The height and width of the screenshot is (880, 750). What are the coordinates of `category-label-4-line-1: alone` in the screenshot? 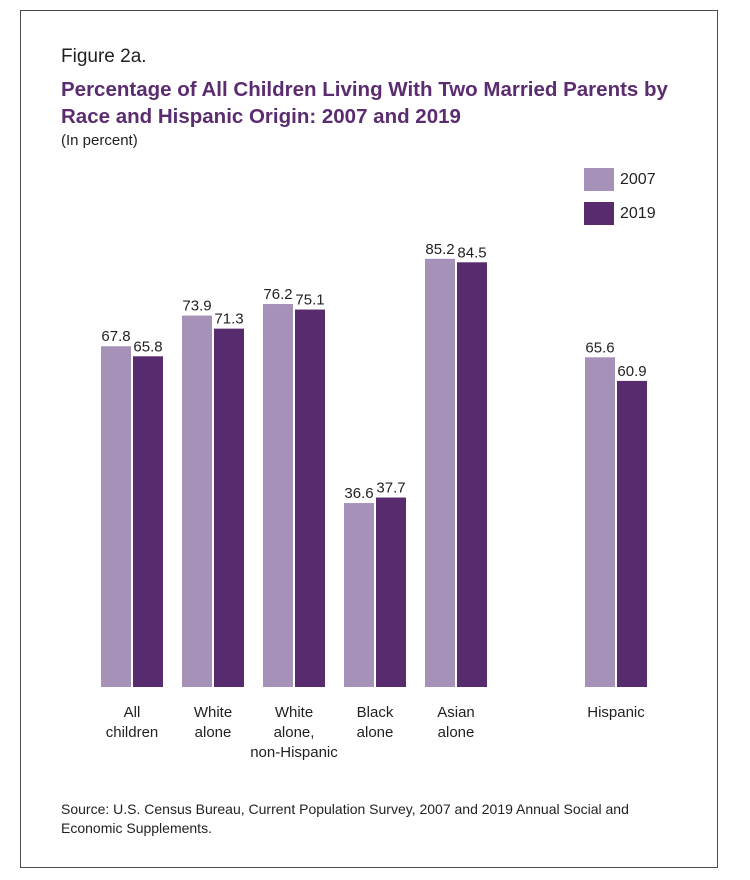 It's located at (456, 732).